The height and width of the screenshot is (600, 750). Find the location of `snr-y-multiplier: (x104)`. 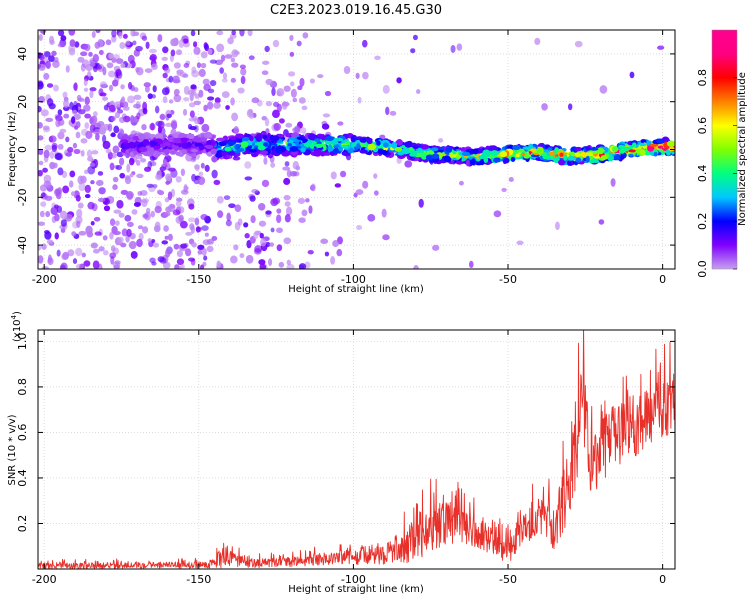

snr-y-multiplier: (x104) is located at coordinates (16, 326).